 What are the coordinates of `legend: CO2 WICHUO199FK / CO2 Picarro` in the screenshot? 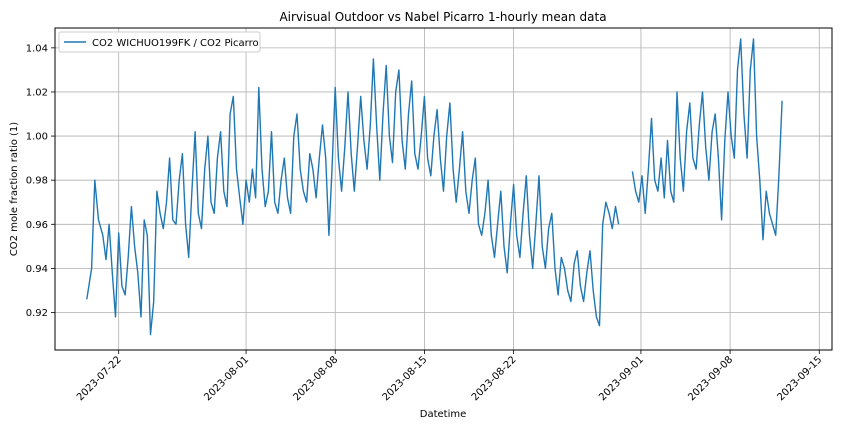 It's located at (159, 42).